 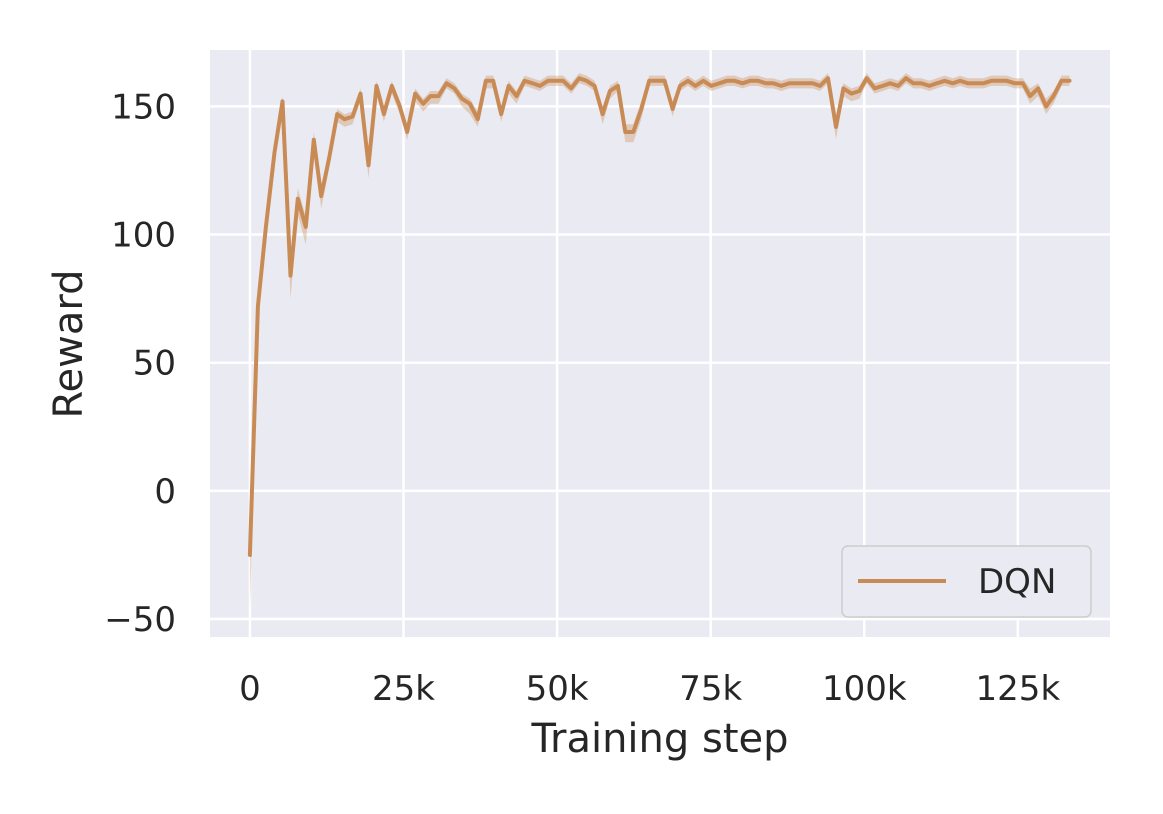 What do you see at coordinates (250, 689) in the screenshot?
I see `x-tick-label-0: 0` at bounding box center [250, 689].